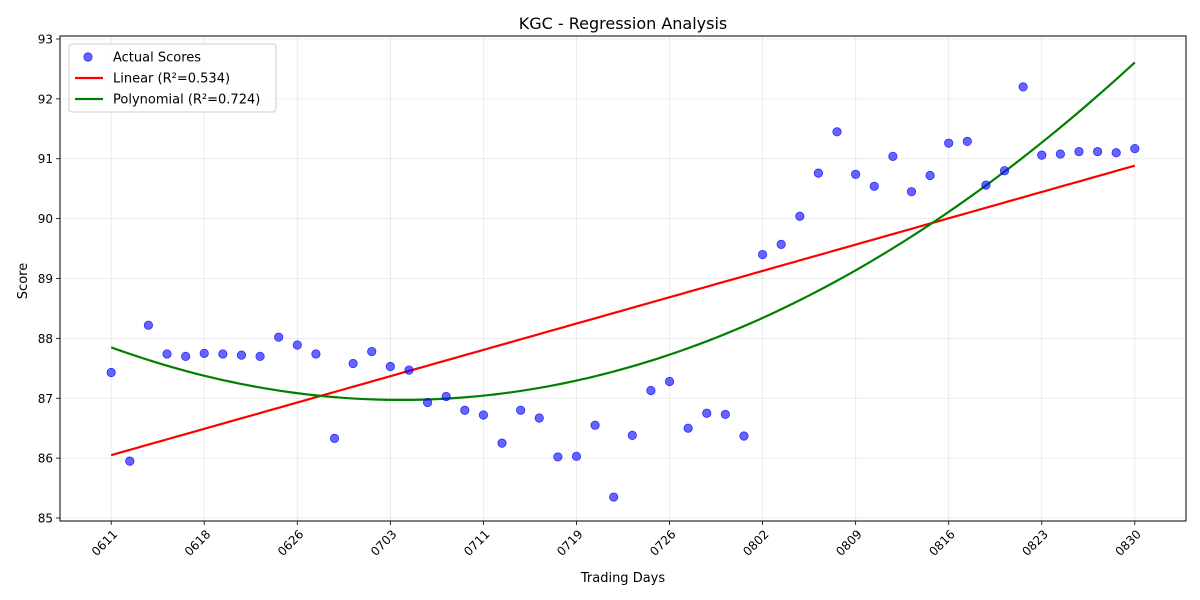 Image resolution: width=1200 pixels, height=600 pixels. I want to click on y-tick-label: 87, so click(45, 399).